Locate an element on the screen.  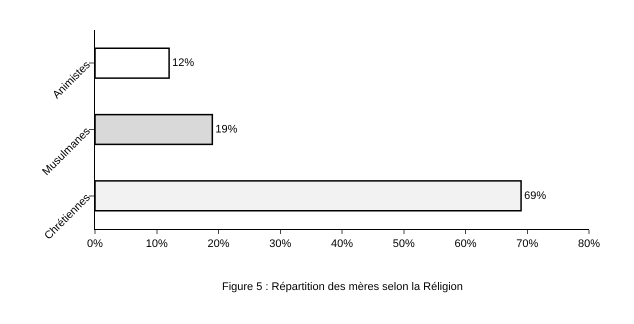
x-tick-label: 20% is located at coordinates (218, 244).